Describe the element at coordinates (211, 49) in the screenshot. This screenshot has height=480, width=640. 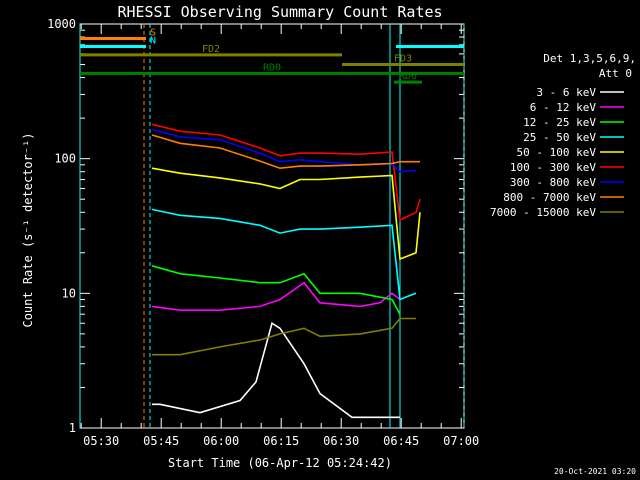
I see `annotation-label: FD2` at that location.